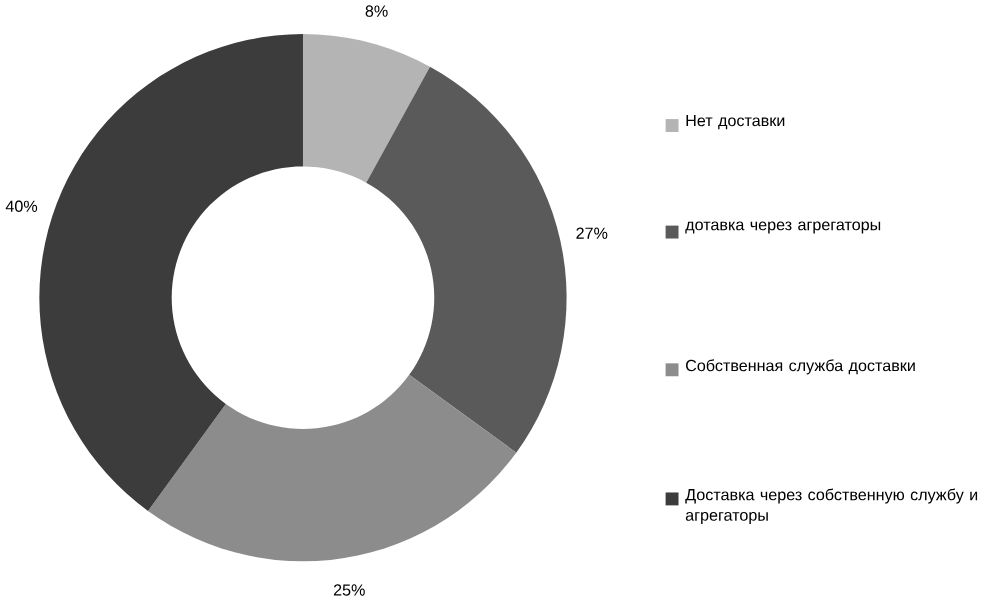 This screenshot has width=1008, height=601. I want to click on legend-label: Собственная служба доставки, so click(800, 367).